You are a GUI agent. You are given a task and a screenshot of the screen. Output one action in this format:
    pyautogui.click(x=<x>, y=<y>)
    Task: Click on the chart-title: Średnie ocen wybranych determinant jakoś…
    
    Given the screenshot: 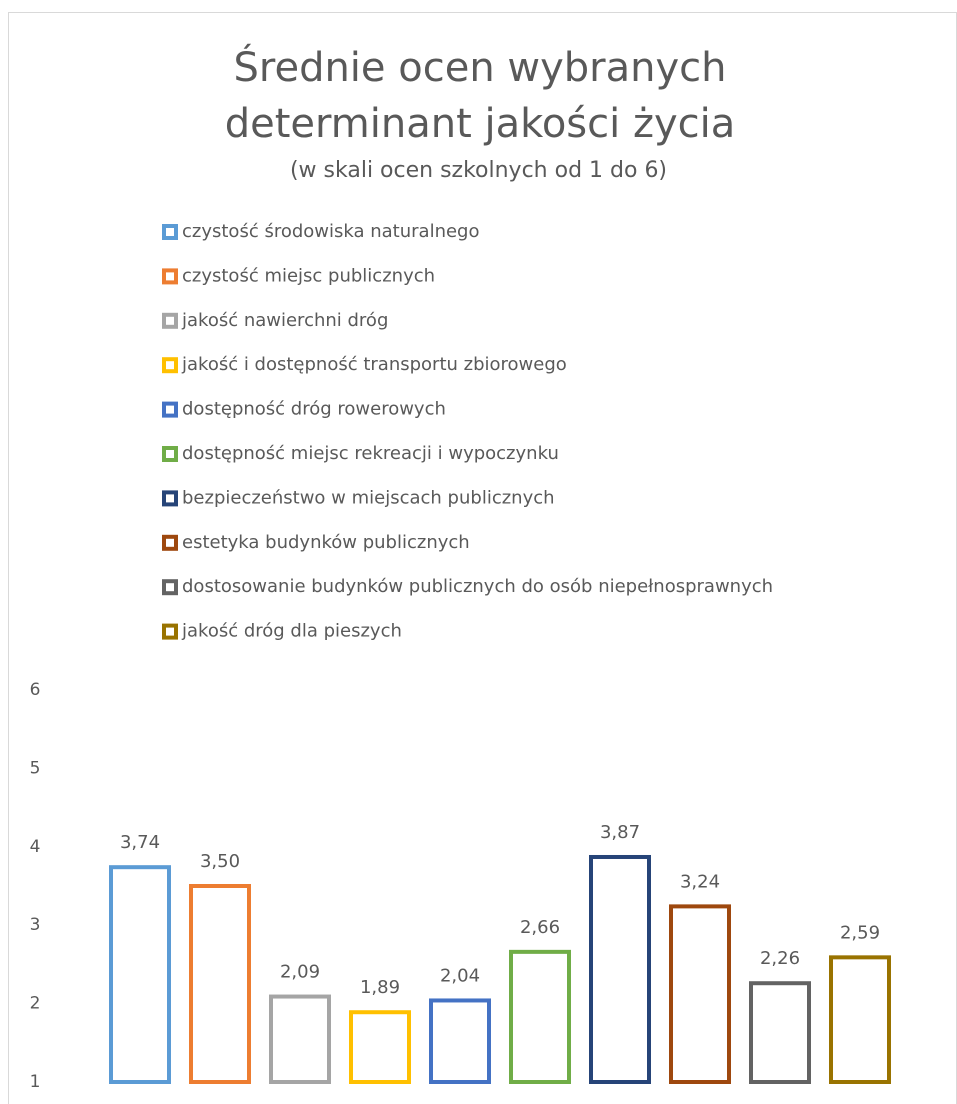 What is the action you would take?
    pyautogui.click(x=480, y=96)
    